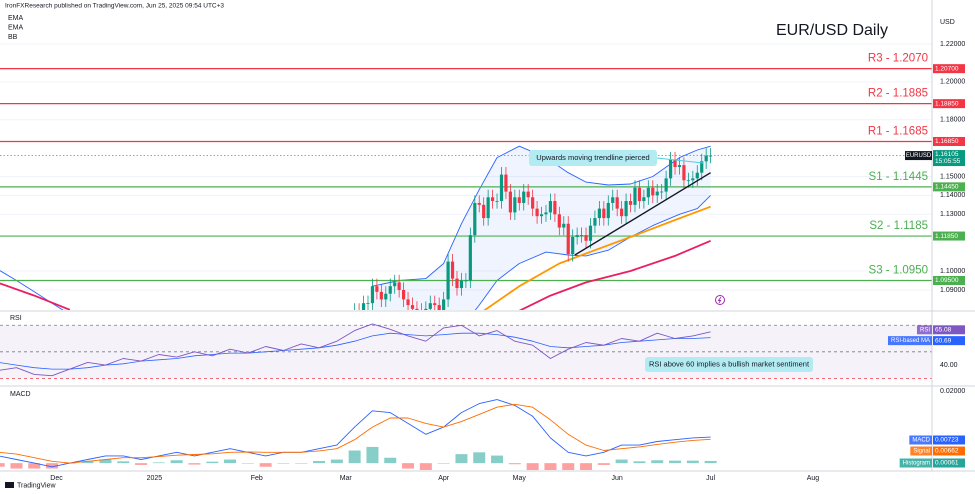  What do you see at coordinates (898, 94) in the screenshot?
I see `level-name: R2 - 1.1885` at bounding box center [898, 94].